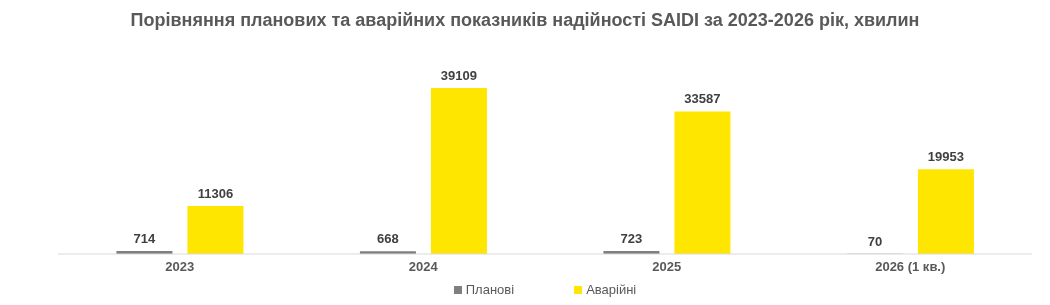 This screenshot has width=1050, height=305. What do you see at coordinates (946, 157) in the screenshot?
I see `data-label: 19953` at bounding box center [946, 157].